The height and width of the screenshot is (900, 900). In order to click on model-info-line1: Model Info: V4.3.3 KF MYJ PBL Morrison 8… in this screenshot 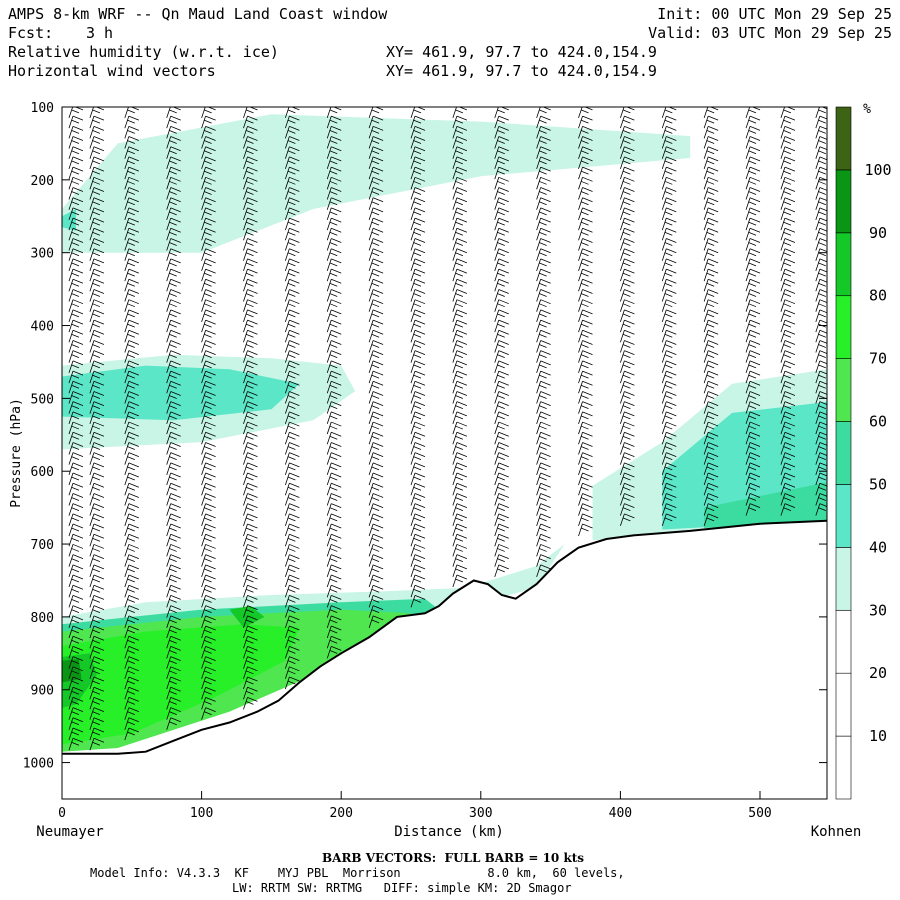, I will do `click(357, 873)`.